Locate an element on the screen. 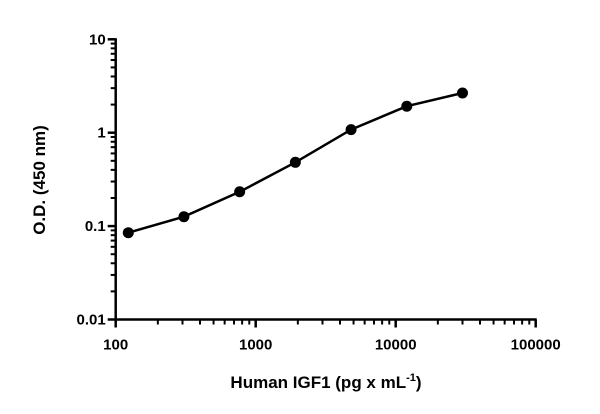  y-tick-label: 10 is located at coordinates (97, 39).